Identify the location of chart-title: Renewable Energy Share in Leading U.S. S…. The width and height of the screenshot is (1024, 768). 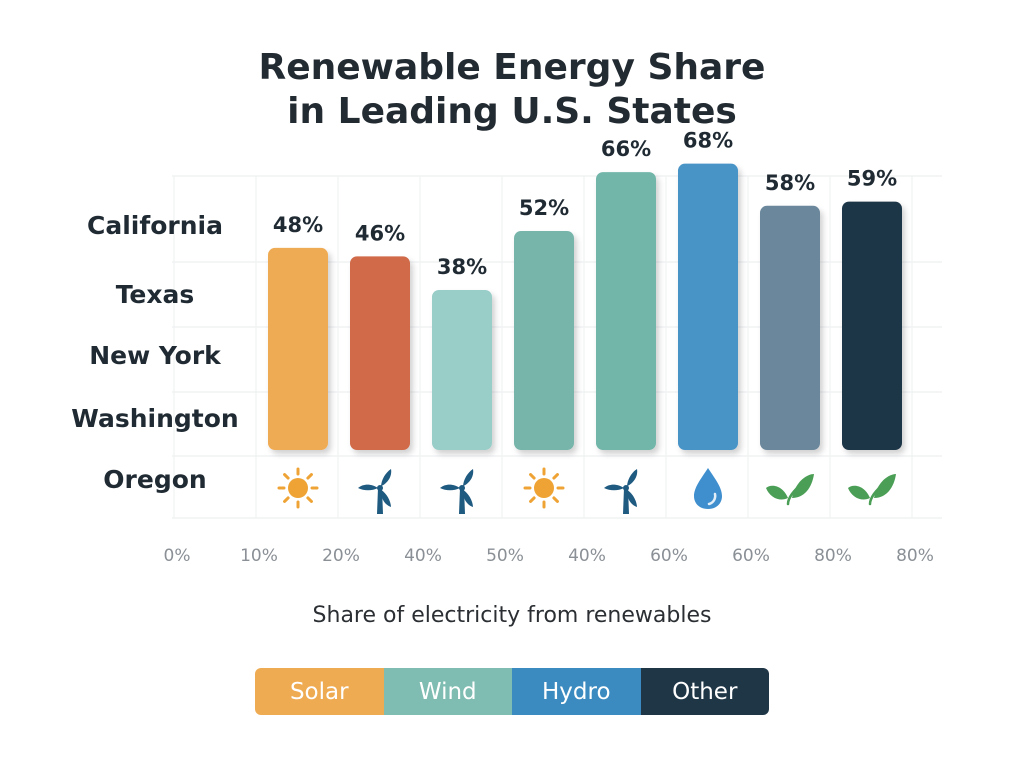
(512, 90).